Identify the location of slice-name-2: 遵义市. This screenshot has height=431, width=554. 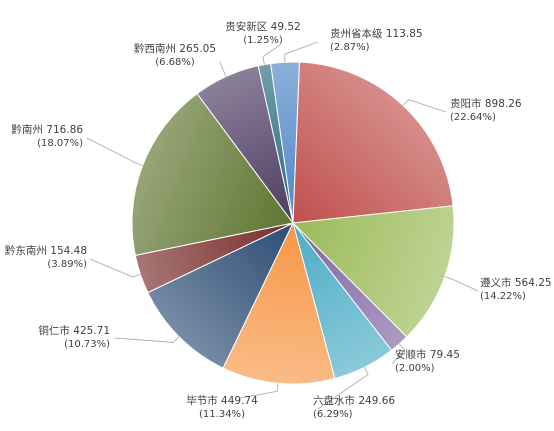
(496, 282).